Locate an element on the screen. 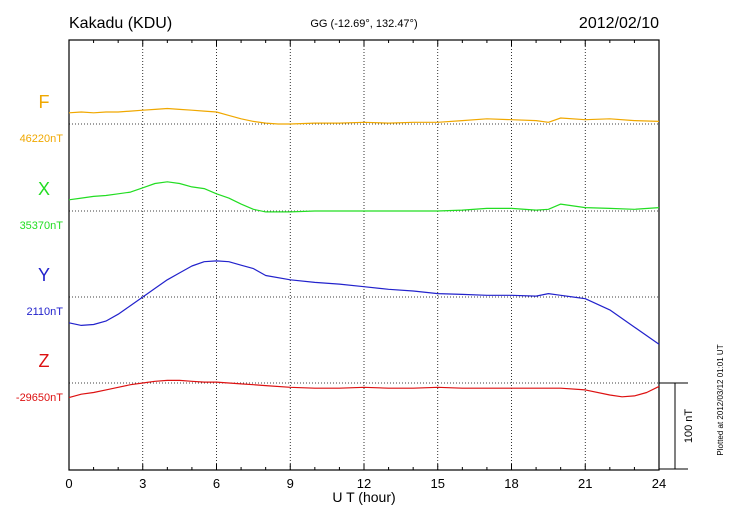 This screenshot has width=730, height=520. series-baseline-value-y: 2110nT is located at coordinates (45, 312).